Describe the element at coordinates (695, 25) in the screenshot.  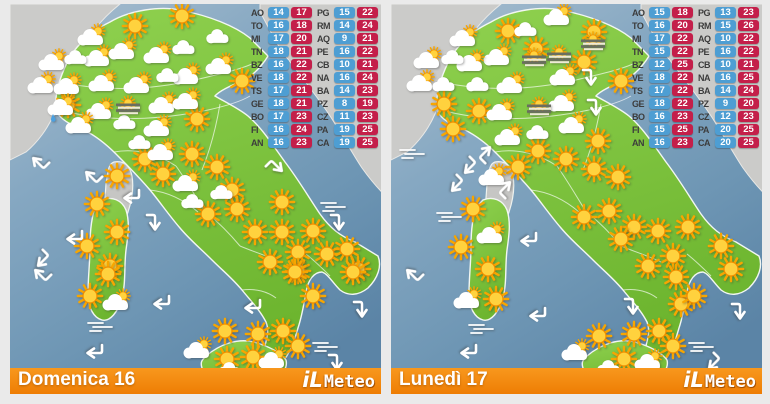
I see `temp-row: TO 16 20 RM 15 26` at that location.